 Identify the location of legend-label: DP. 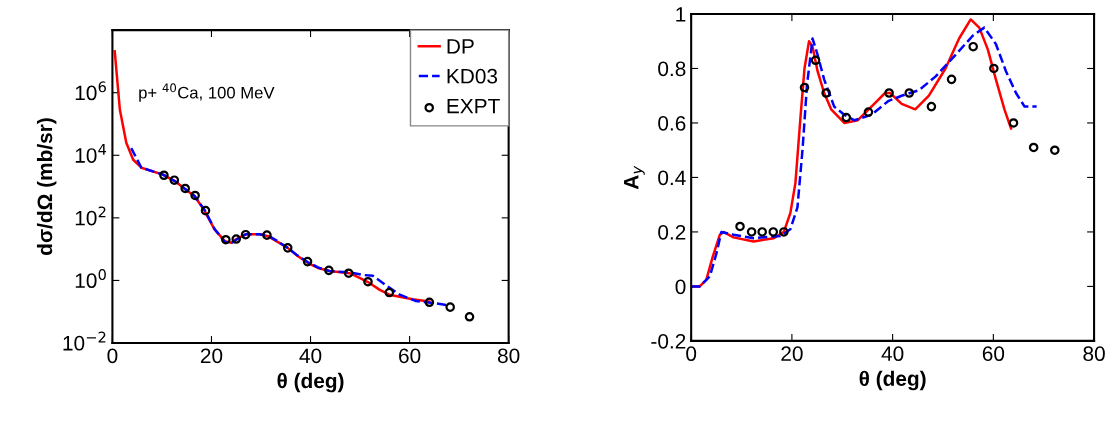
(460, 46).